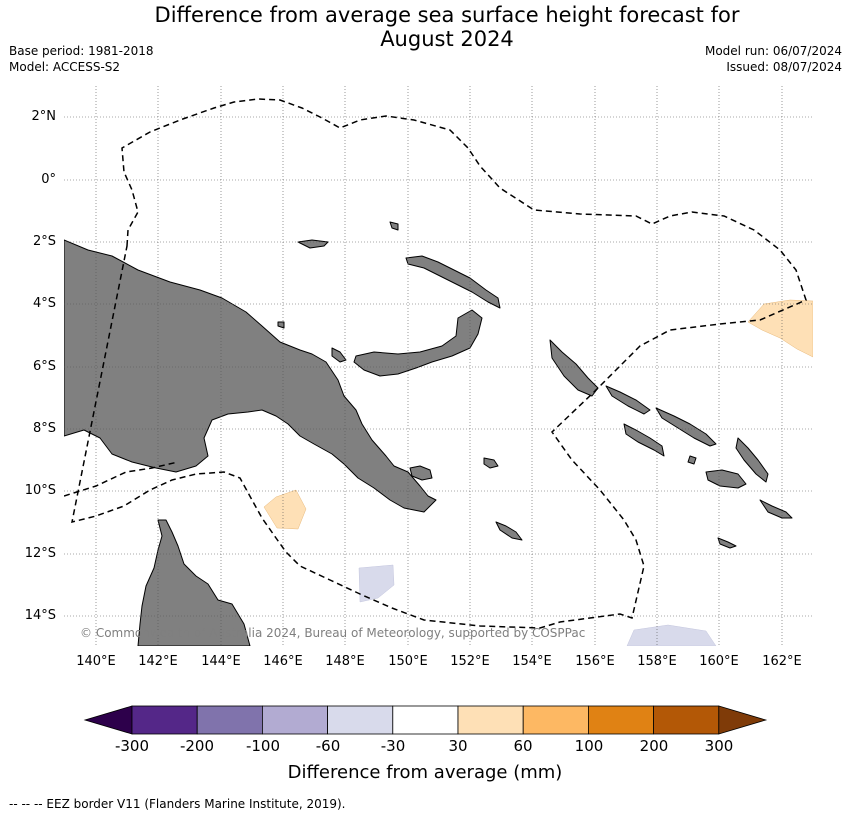 The image size is (850, 816). I want to click on manus-island, so click(313, 244).